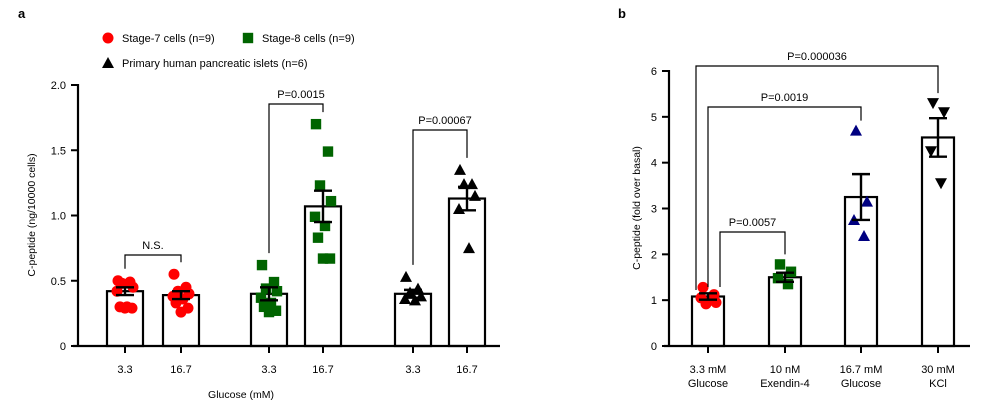 Image resolution: width=987 pixels, height=404 pixels. I want to click on p-value-label: P=0.000036, so click(817, 57).